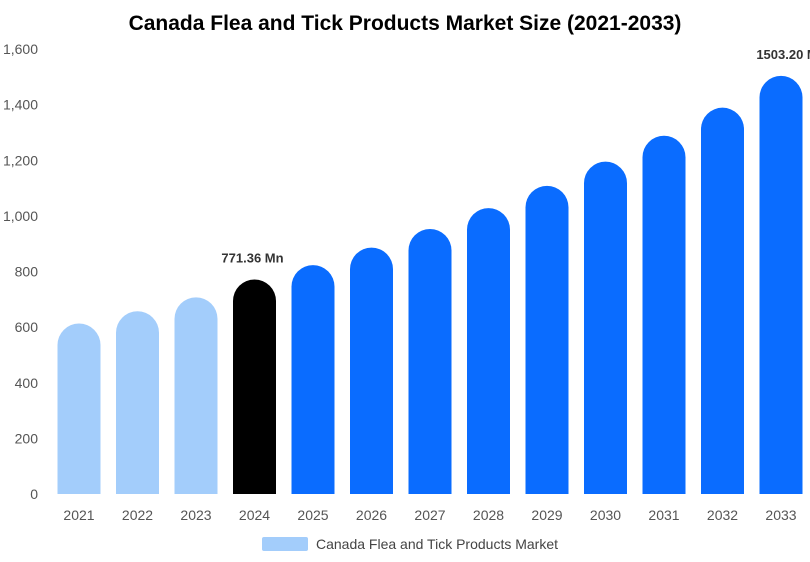  Describe the element at coordinates (488, 515) in the screenshot. I see `x-tick-label: 2028` at that location.